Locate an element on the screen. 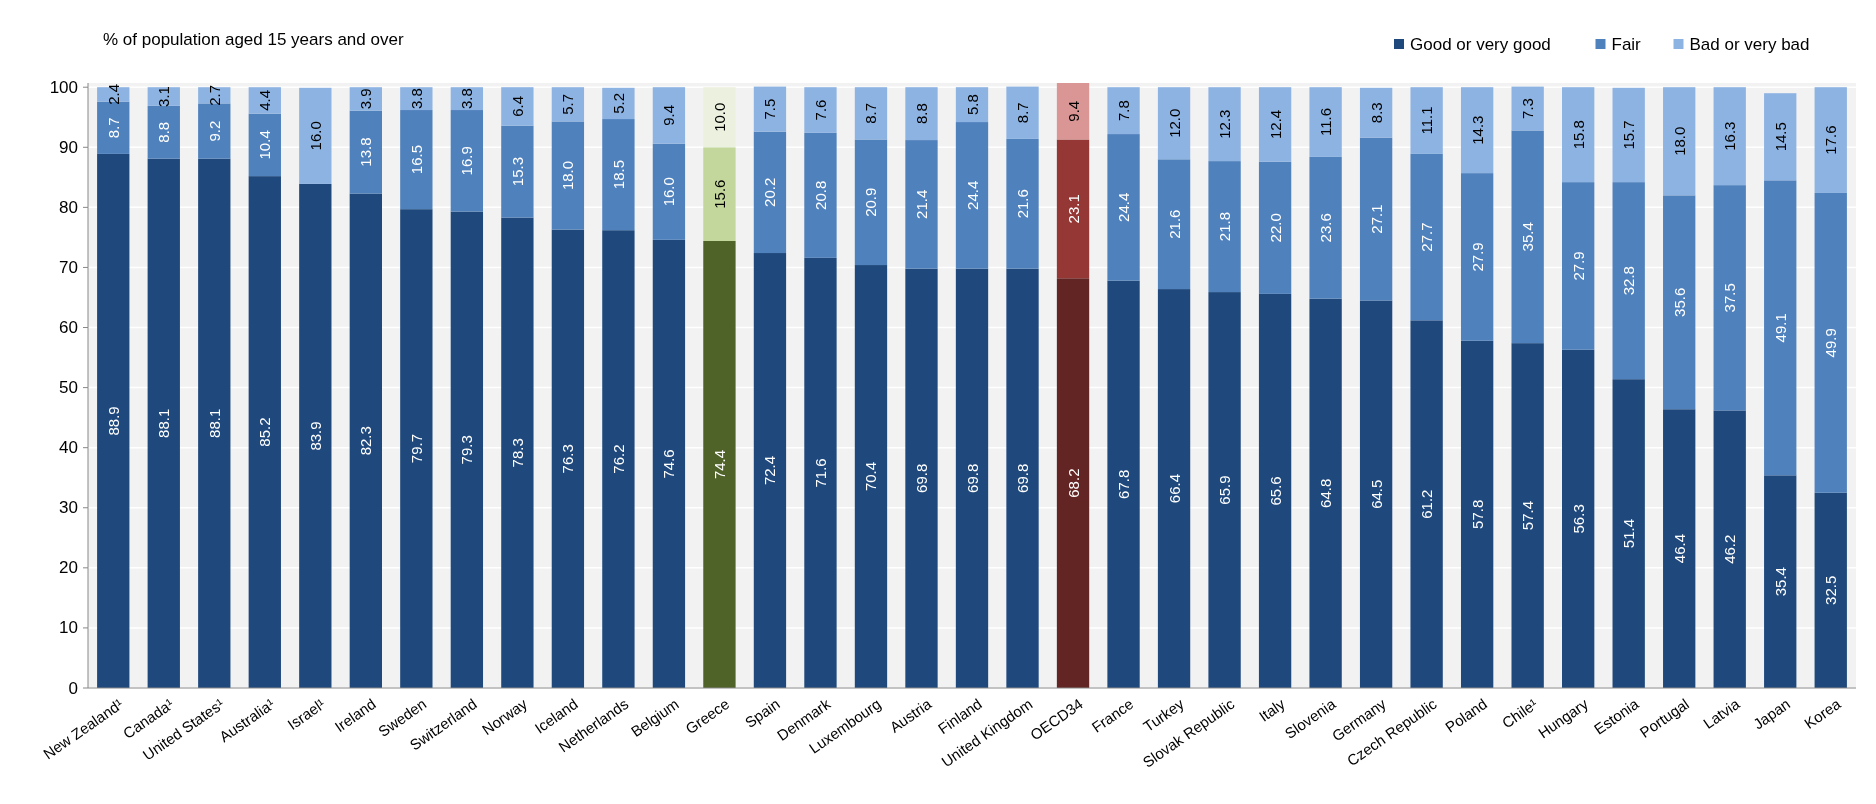  data-label: 78.3 is located at coordinates (517, 453).